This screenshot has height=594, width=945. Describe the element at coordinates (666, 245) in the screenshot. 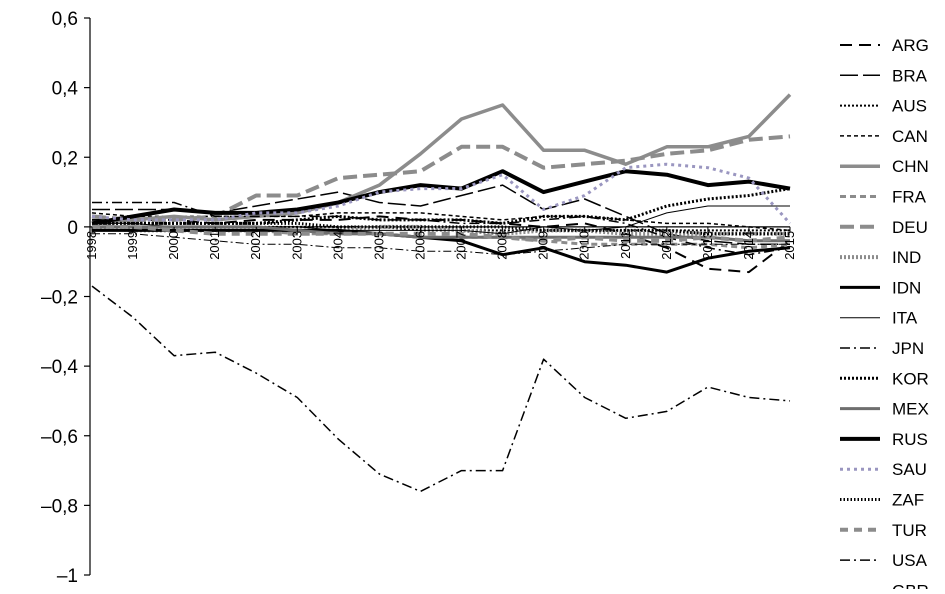

I see `x-tick-label: 2012` at that location.